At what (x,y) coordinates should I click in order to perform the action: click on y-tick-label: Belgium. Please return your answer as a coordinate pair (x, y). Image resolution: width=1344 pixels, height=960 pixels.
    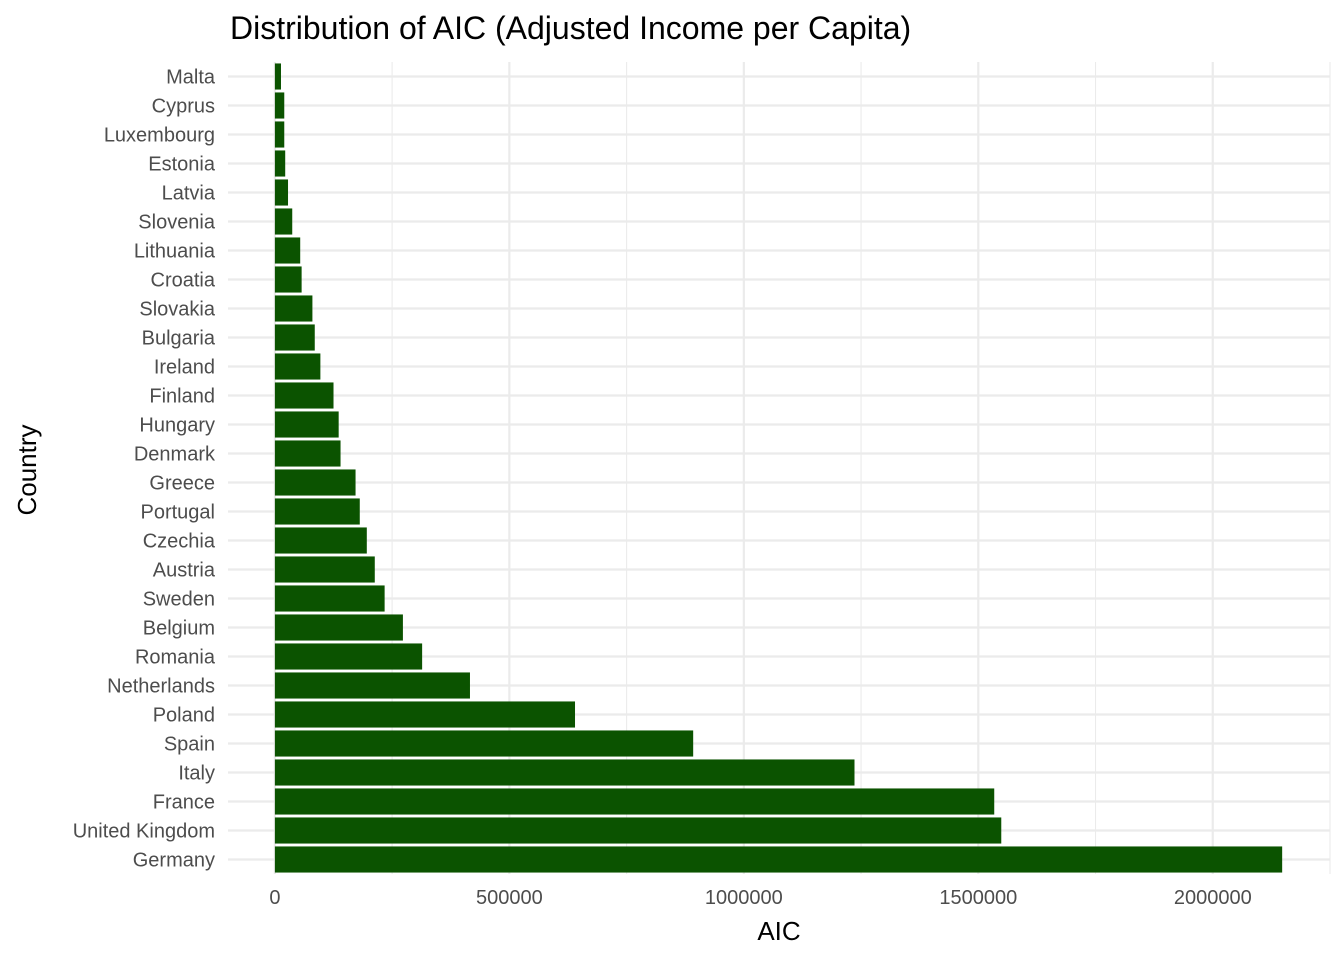
    Looking at the image, I should click on (179, 629).